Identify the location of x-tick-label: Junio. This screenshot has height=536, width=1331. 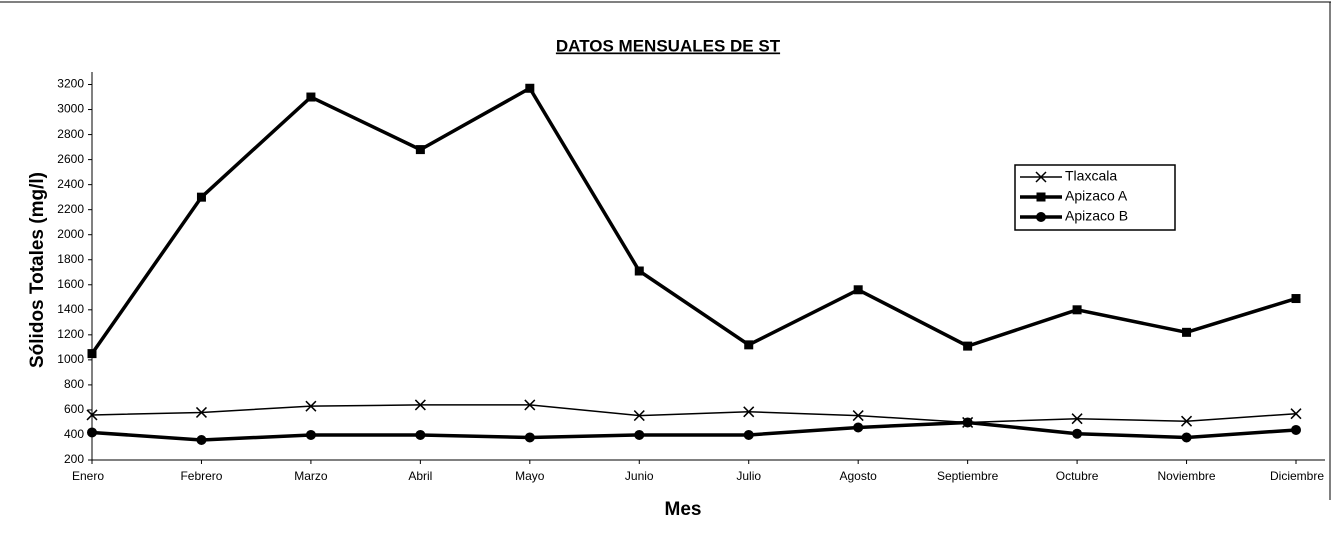
(639, 476).